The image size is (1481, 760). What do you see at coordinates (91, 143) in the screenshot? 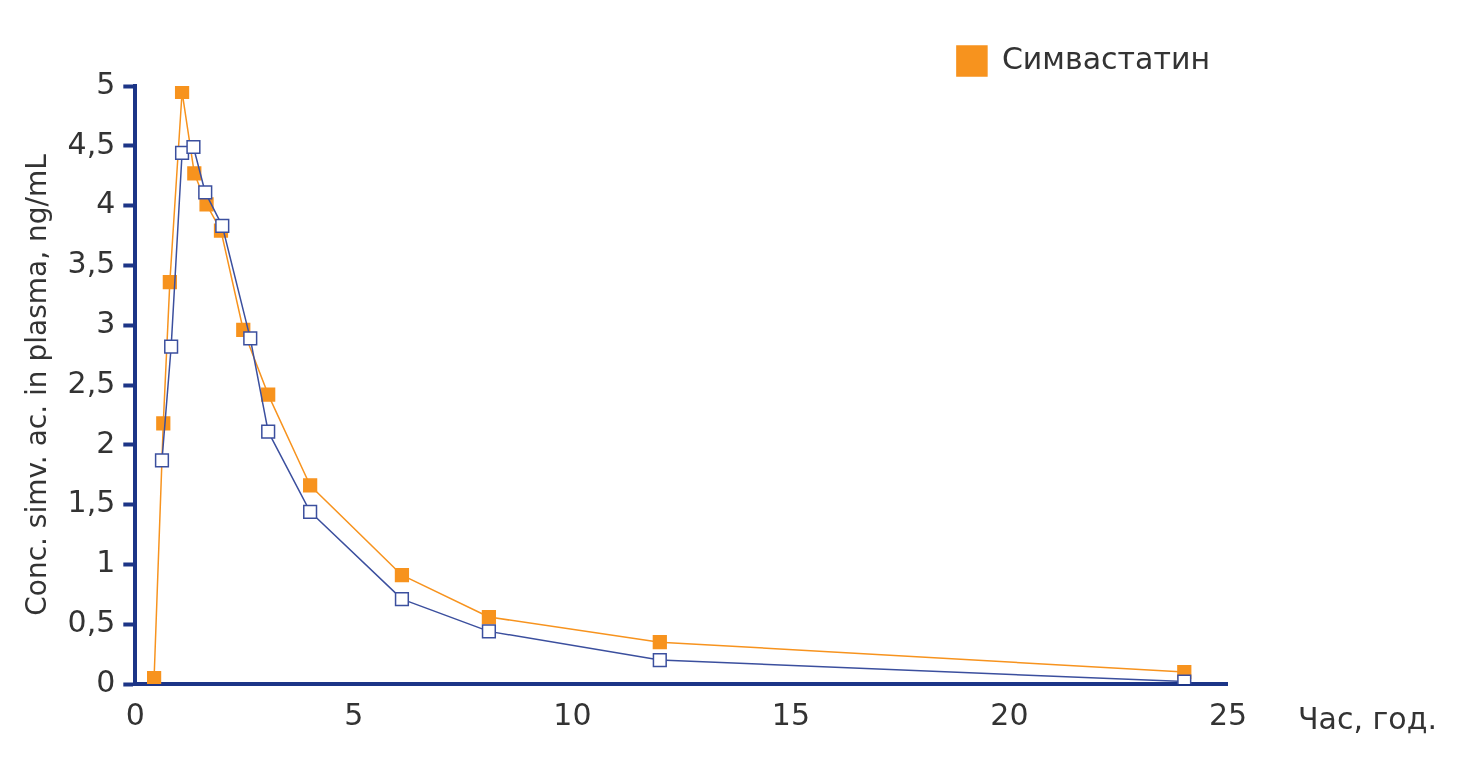
I see `y-tick-label: 4,5` at bounding box center [91, 143].